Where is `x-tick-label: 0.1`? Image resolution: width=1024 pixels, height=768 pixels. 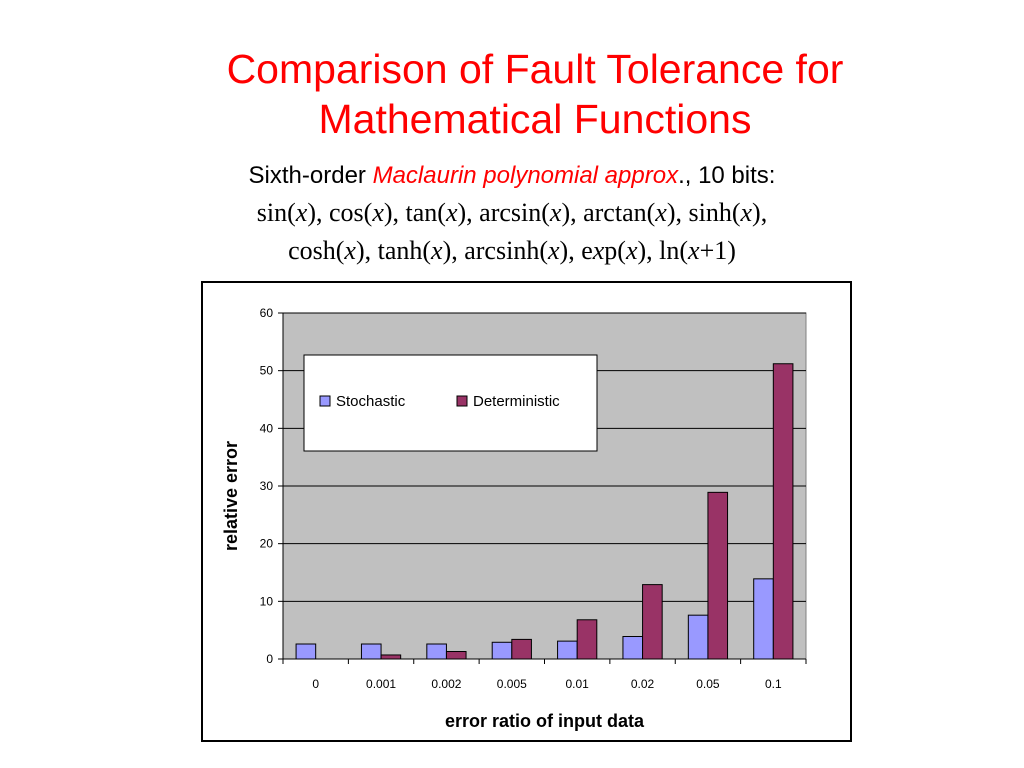 x-tick-label: 0.1 is located at coordinates (773, 684).